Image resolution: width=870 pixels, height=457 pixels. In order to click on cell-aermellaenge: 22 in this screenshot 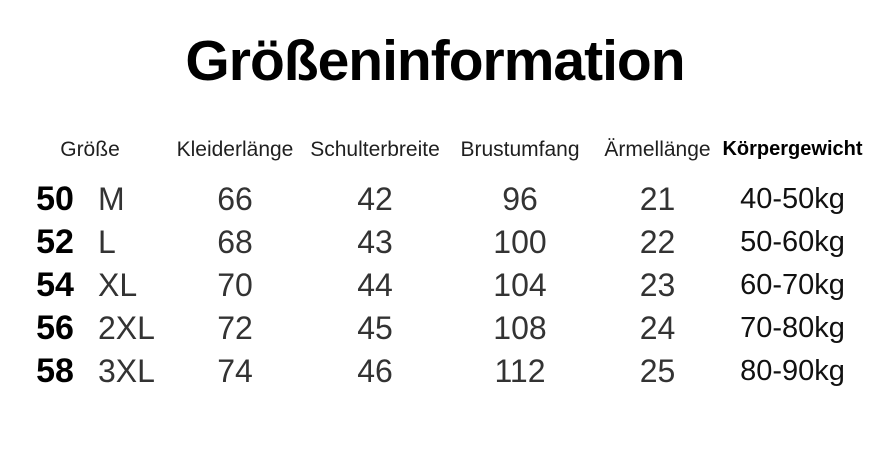, I will do `click(657, 241)`.